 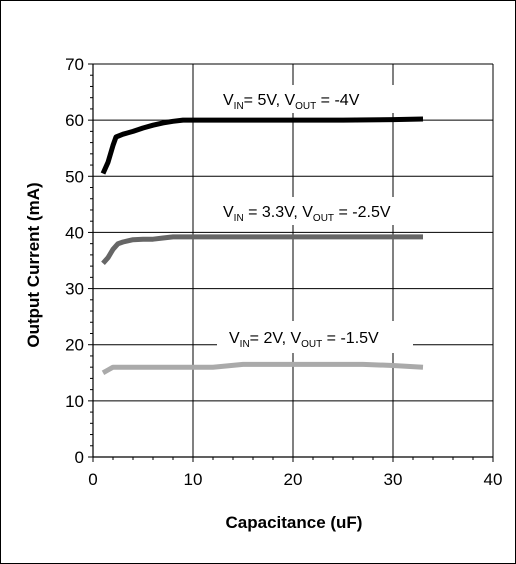 I want to click on y-tick-label: 50, so click(x=74, y=176).